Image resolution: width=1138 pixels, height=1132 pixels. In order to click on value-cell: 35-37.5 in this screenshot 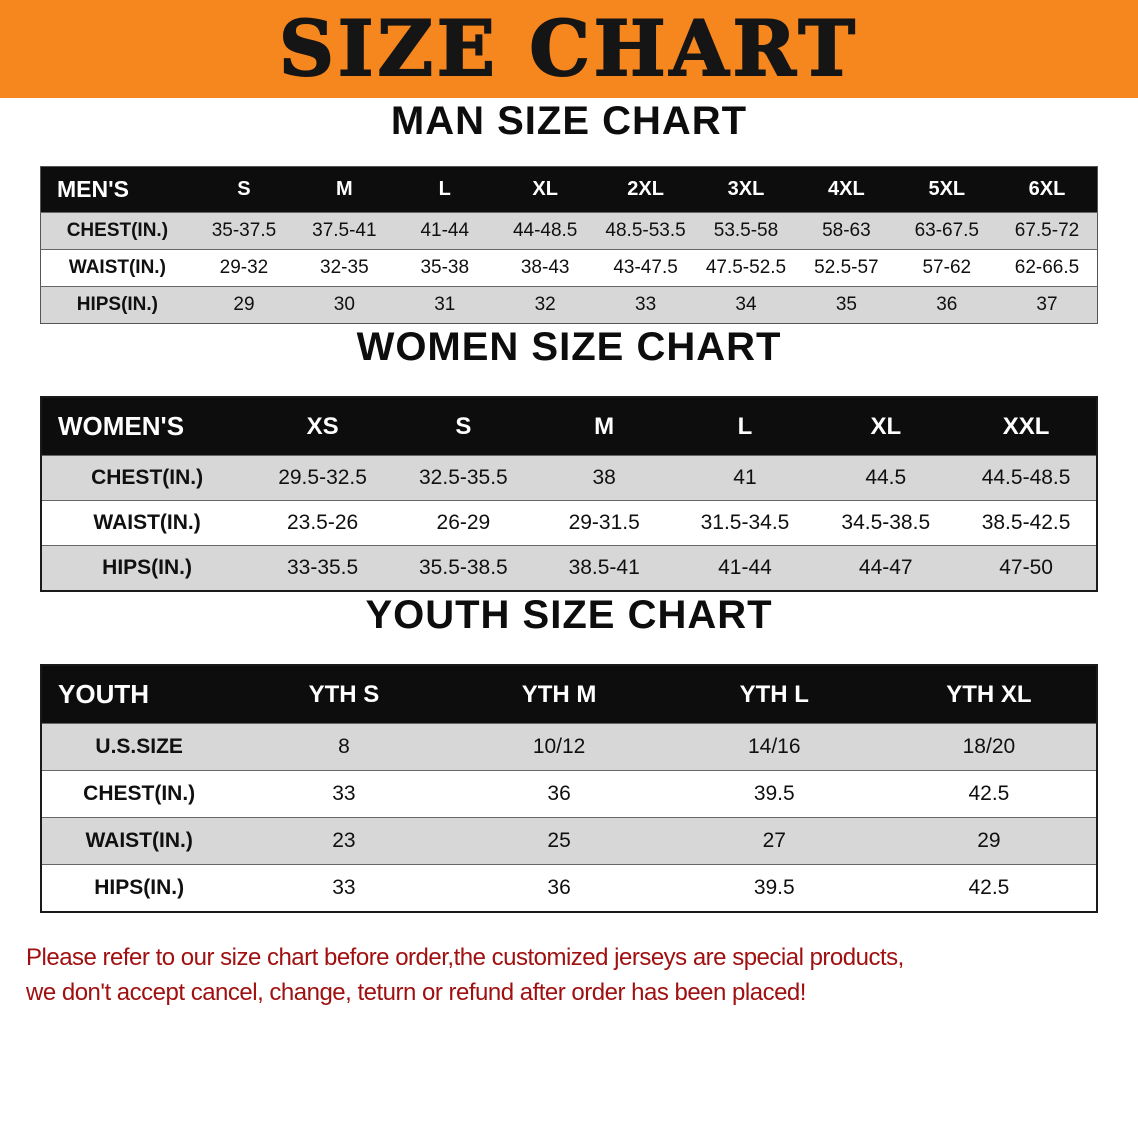, I will do `click(244, 231)`.